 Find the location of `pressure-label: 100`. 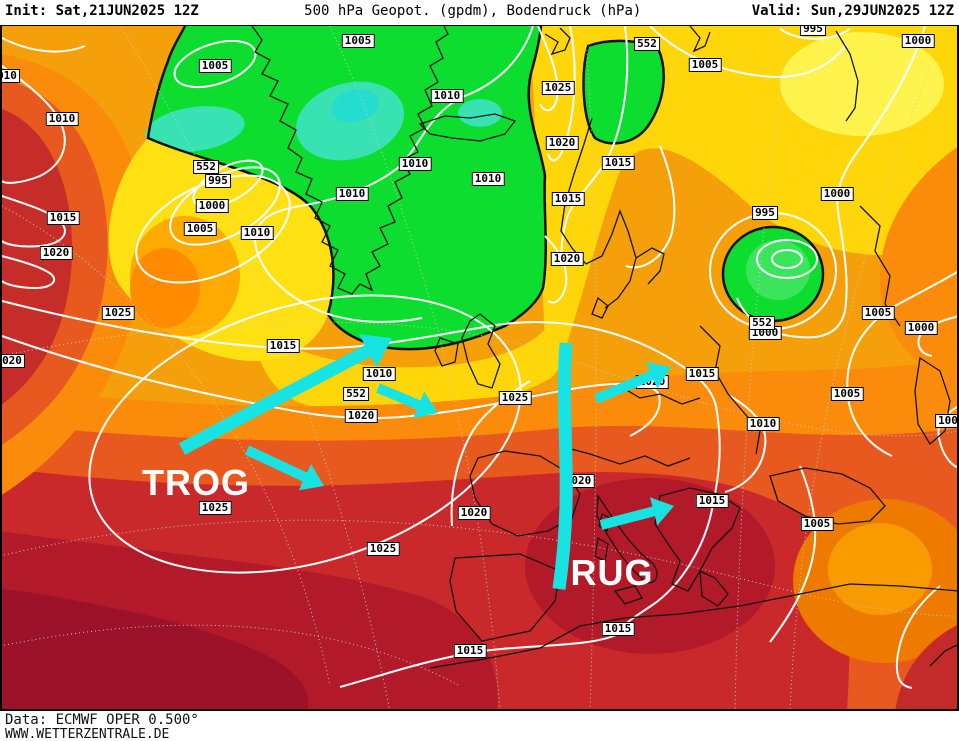

pressure-label: 100 is located at coordinates (947, 421).